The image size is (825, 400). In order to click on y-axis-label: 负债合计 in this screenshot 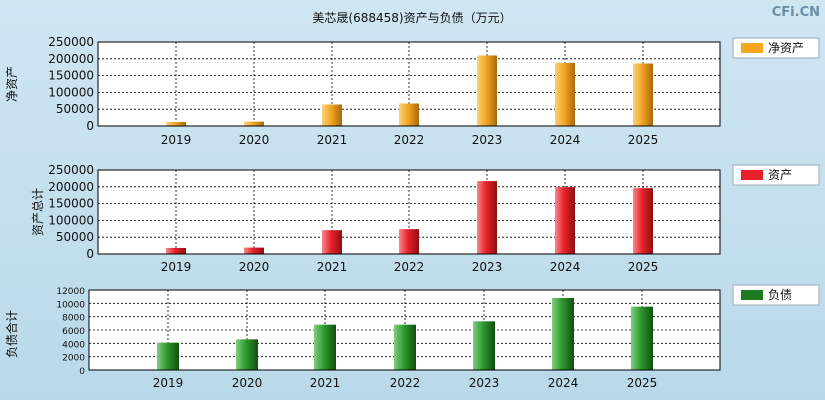, I will do `click(11, 334)`.